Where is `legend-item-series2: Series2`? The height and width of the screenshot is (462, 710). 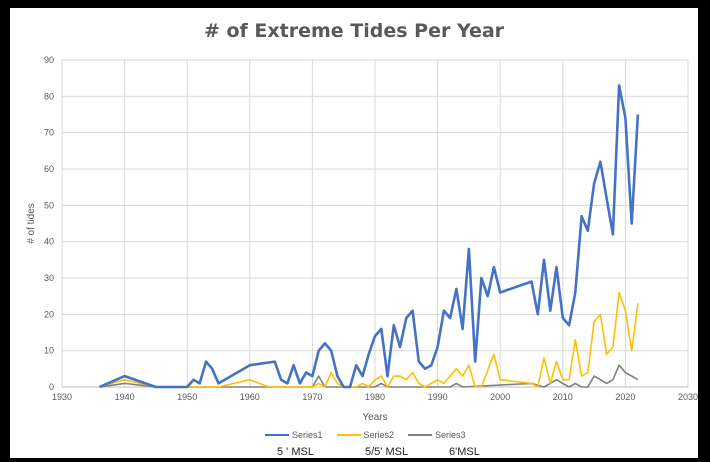 legend-item-series2: Series2 is located at coordinates (365, 435).